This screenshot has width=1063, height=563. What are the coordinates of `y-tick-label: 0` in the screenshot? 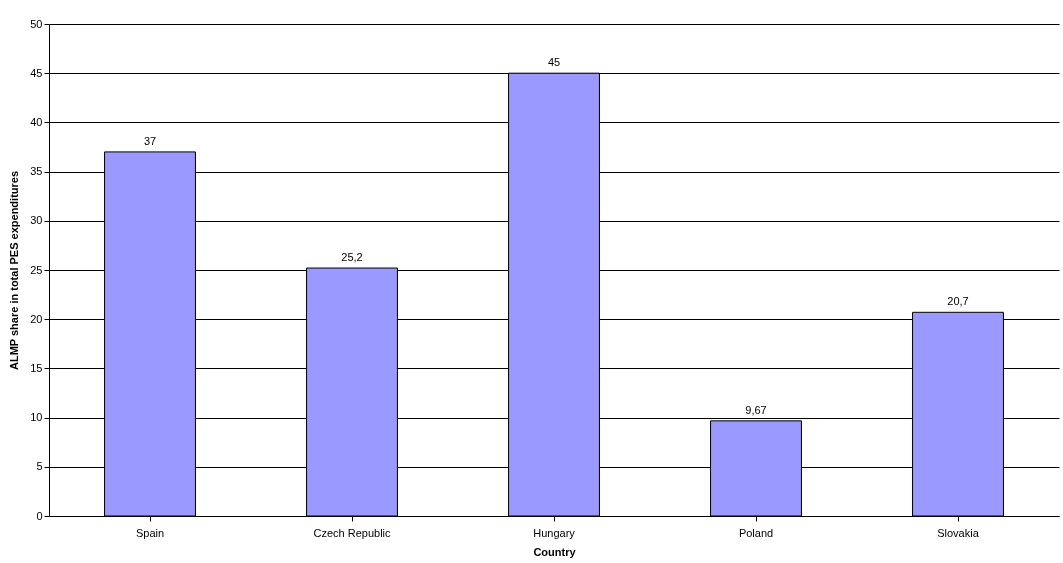 It's located at (39, 515).